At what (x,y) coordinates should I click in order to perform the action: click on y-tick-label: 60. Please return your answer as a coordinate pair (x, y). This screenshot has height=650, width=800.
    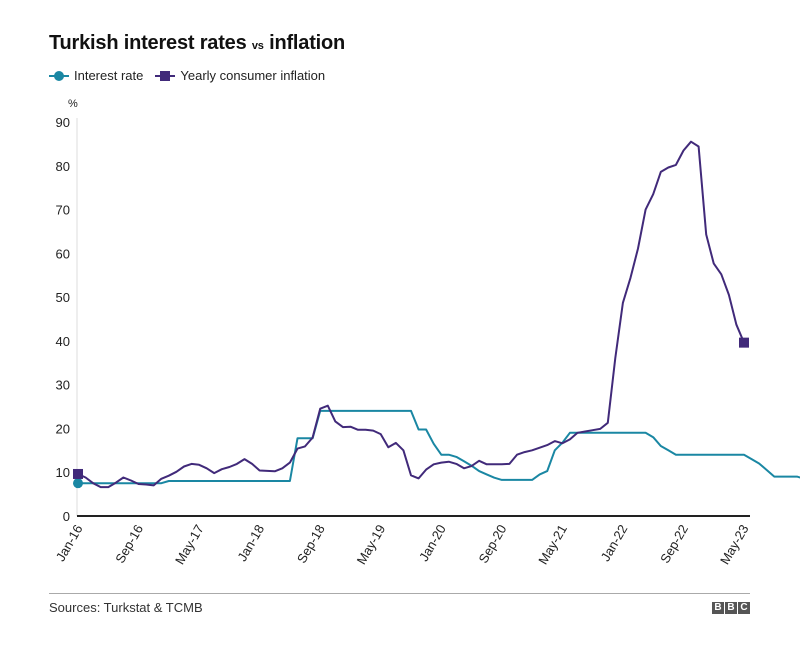
    Looking at the image, I should click on (63, 253).